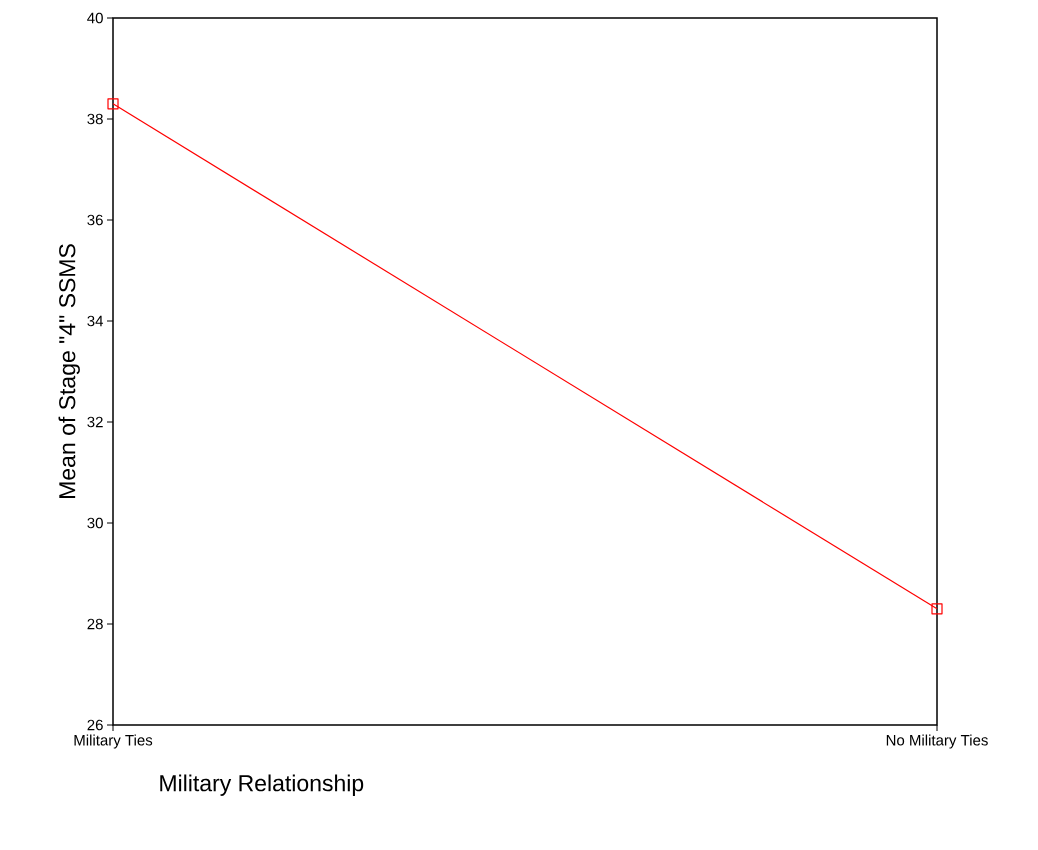  I want to click on y-tick-label: 38, so click(95, 119).